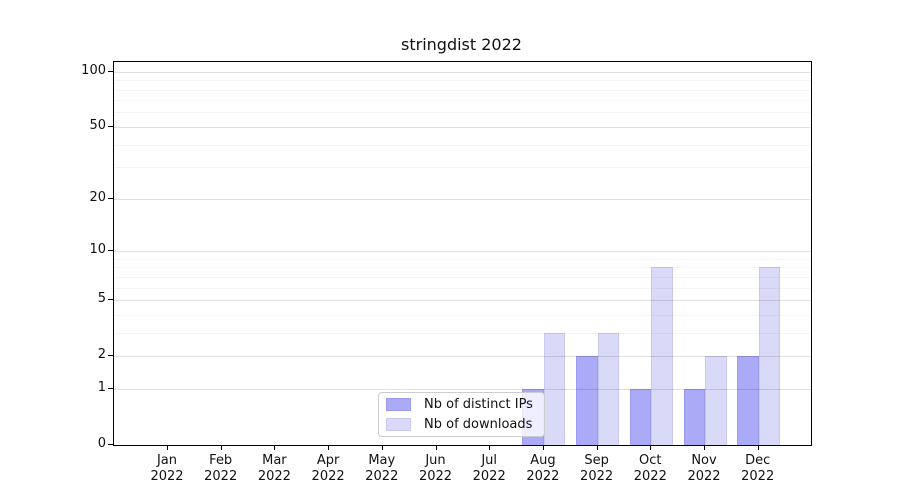  What do you see at coordinates (97, 250) in the screenshot?
I see `y-tick-label: 10` at bounding box center [97, 250].